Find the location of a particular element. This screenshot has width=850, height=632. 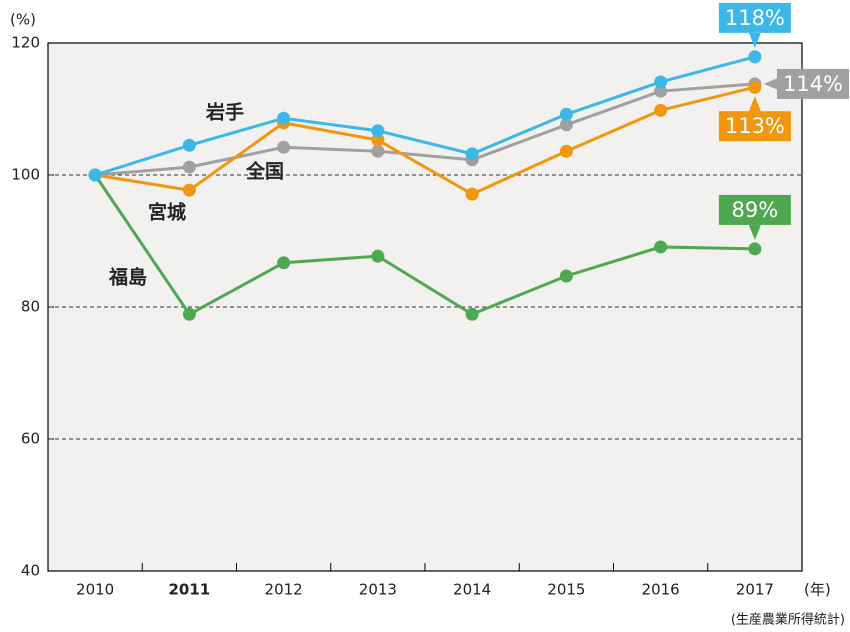

y-tick-label: 60 is located at coordinates (30, 439).